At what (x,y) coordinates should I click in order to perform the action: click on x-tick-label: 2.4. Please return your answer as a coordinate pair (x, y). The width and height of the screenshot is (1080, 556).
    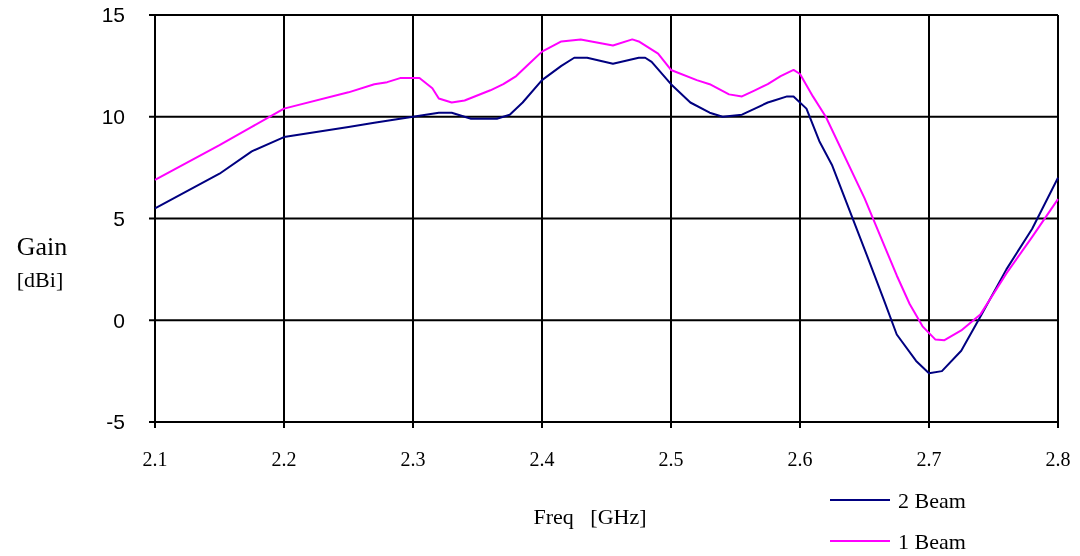
    Looking at the image, I should click on (542, 459).